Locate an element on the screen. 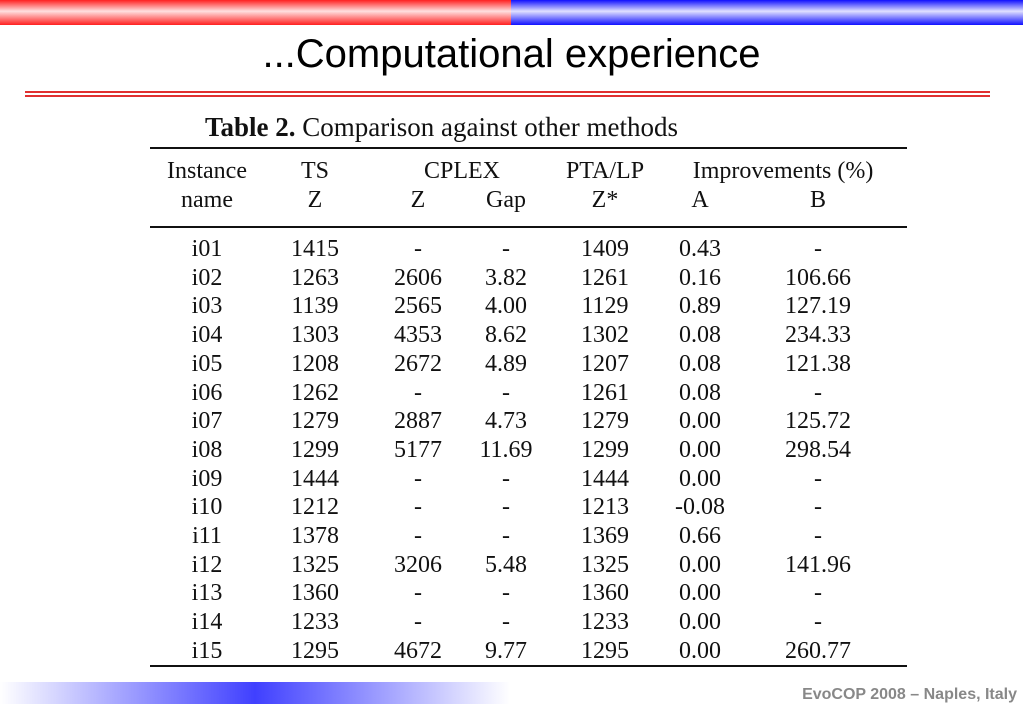 This screenshot has height=708, width=1023. slide-title: ...Computational experience is located at coordinates (511, 54).